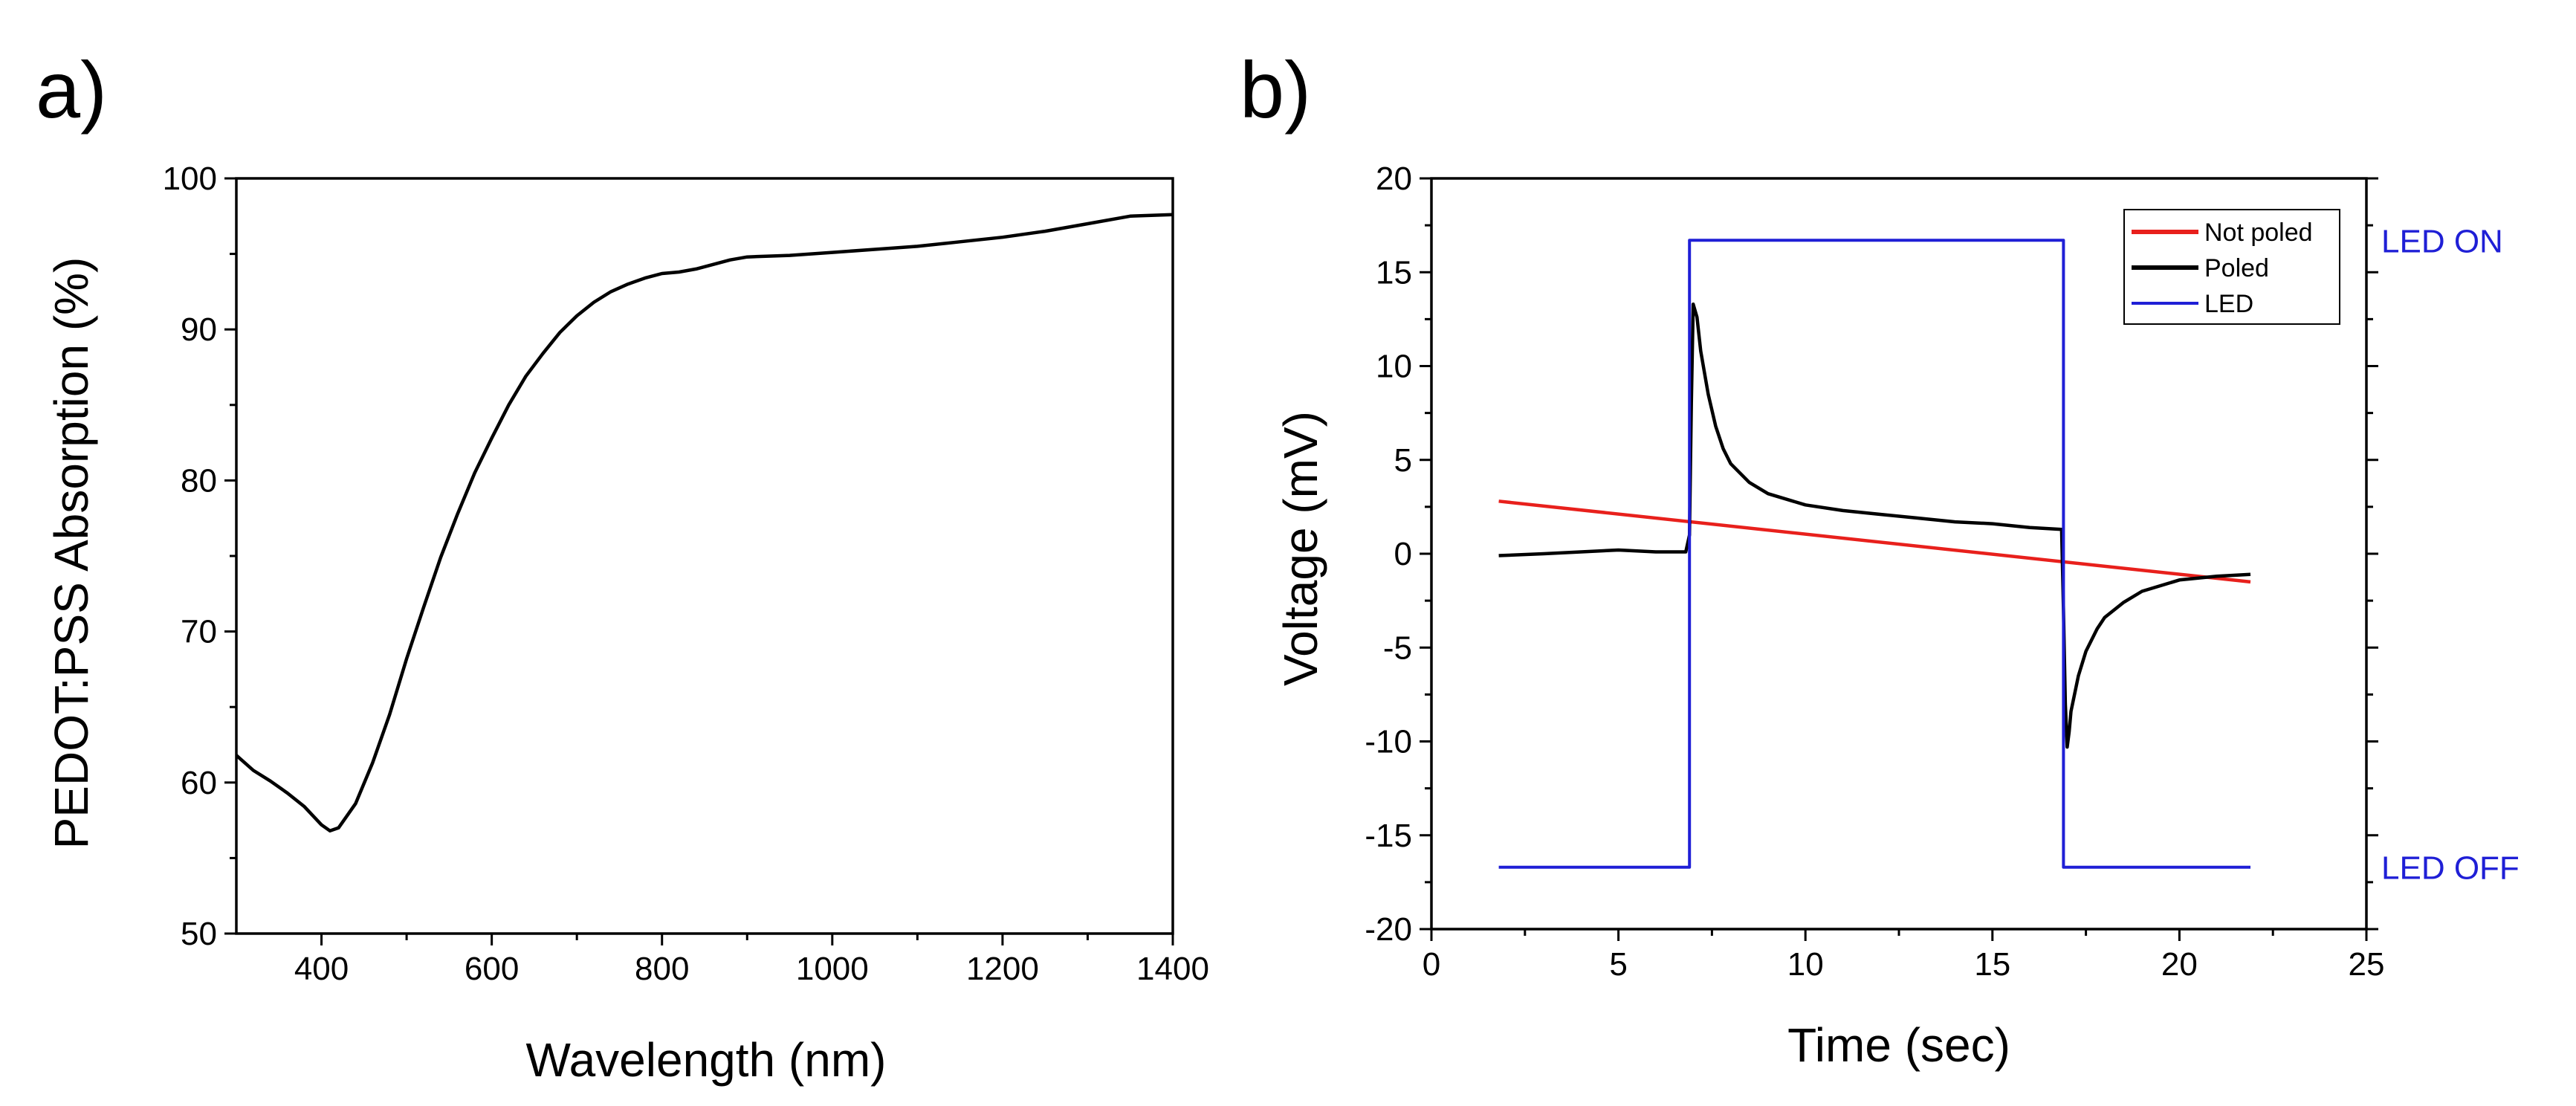 The image size is (2576, 1106). What do you see at coordinates (199, 934) in the screenshot?
I see `y-tick-label: 50` at bounding box center [199, 934].